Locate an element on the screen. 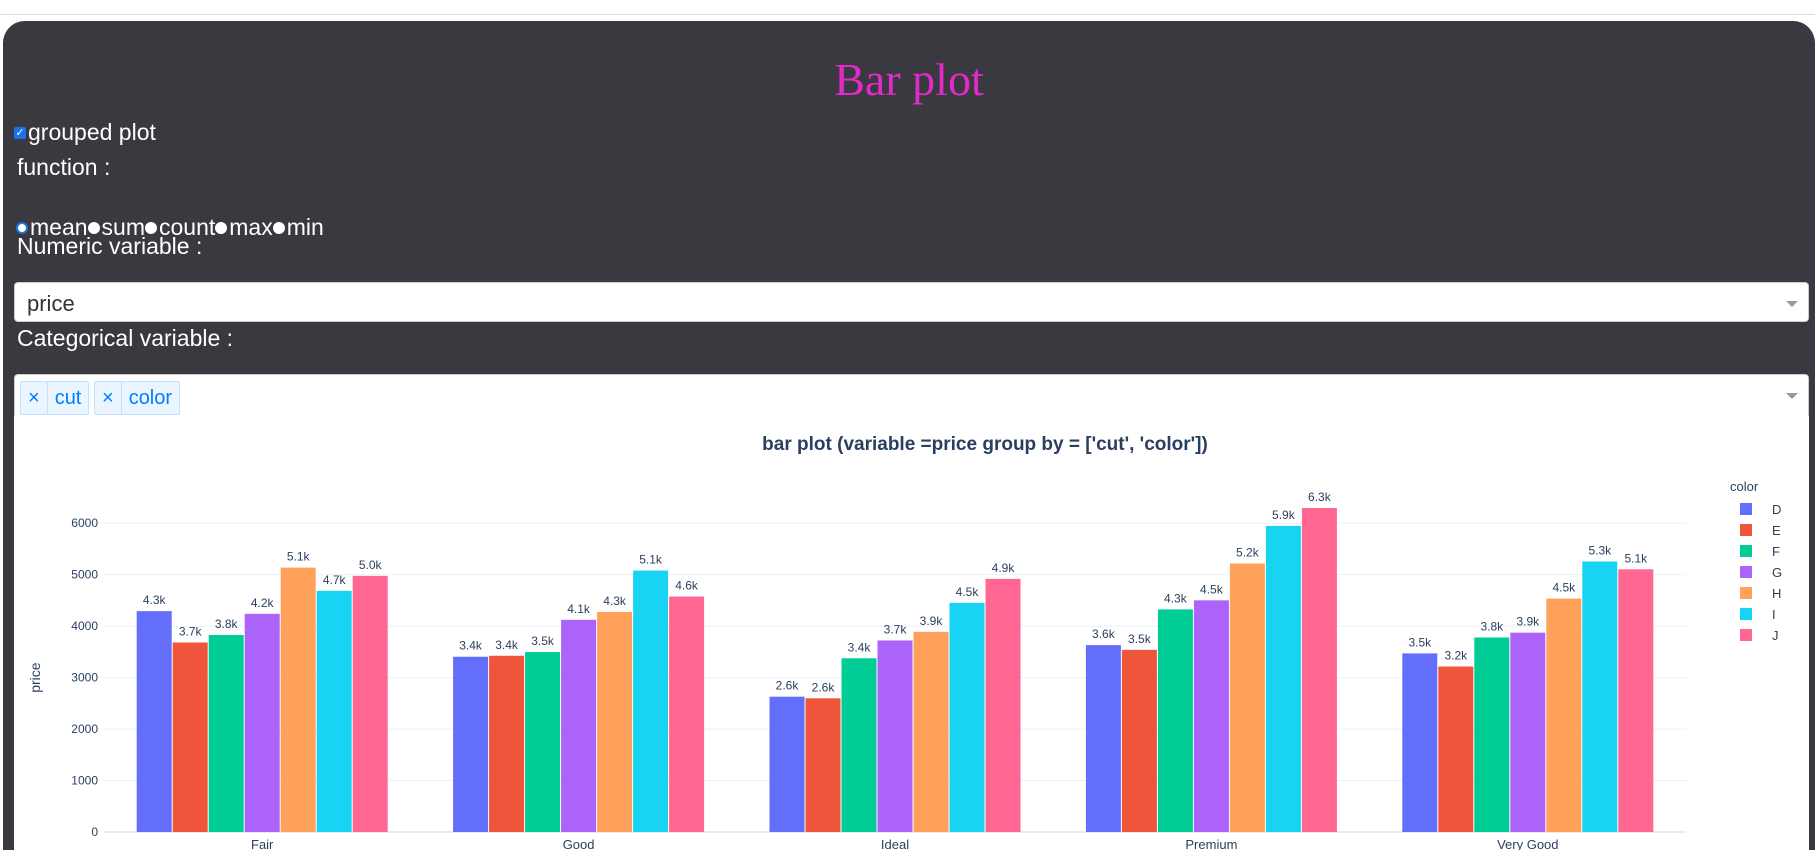  tag-label: cut is located at coordinates (68, 397).